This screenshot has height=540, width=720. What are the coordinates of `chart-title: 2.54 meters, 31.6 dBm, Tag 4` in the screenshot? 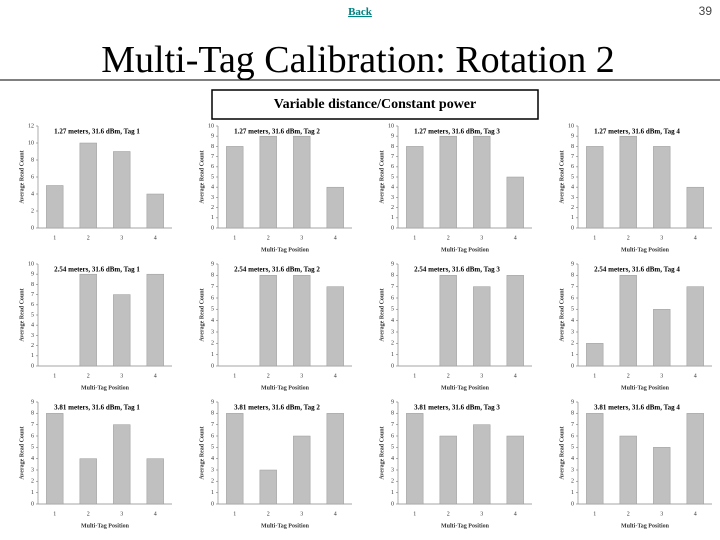 It's located at (637, 270).